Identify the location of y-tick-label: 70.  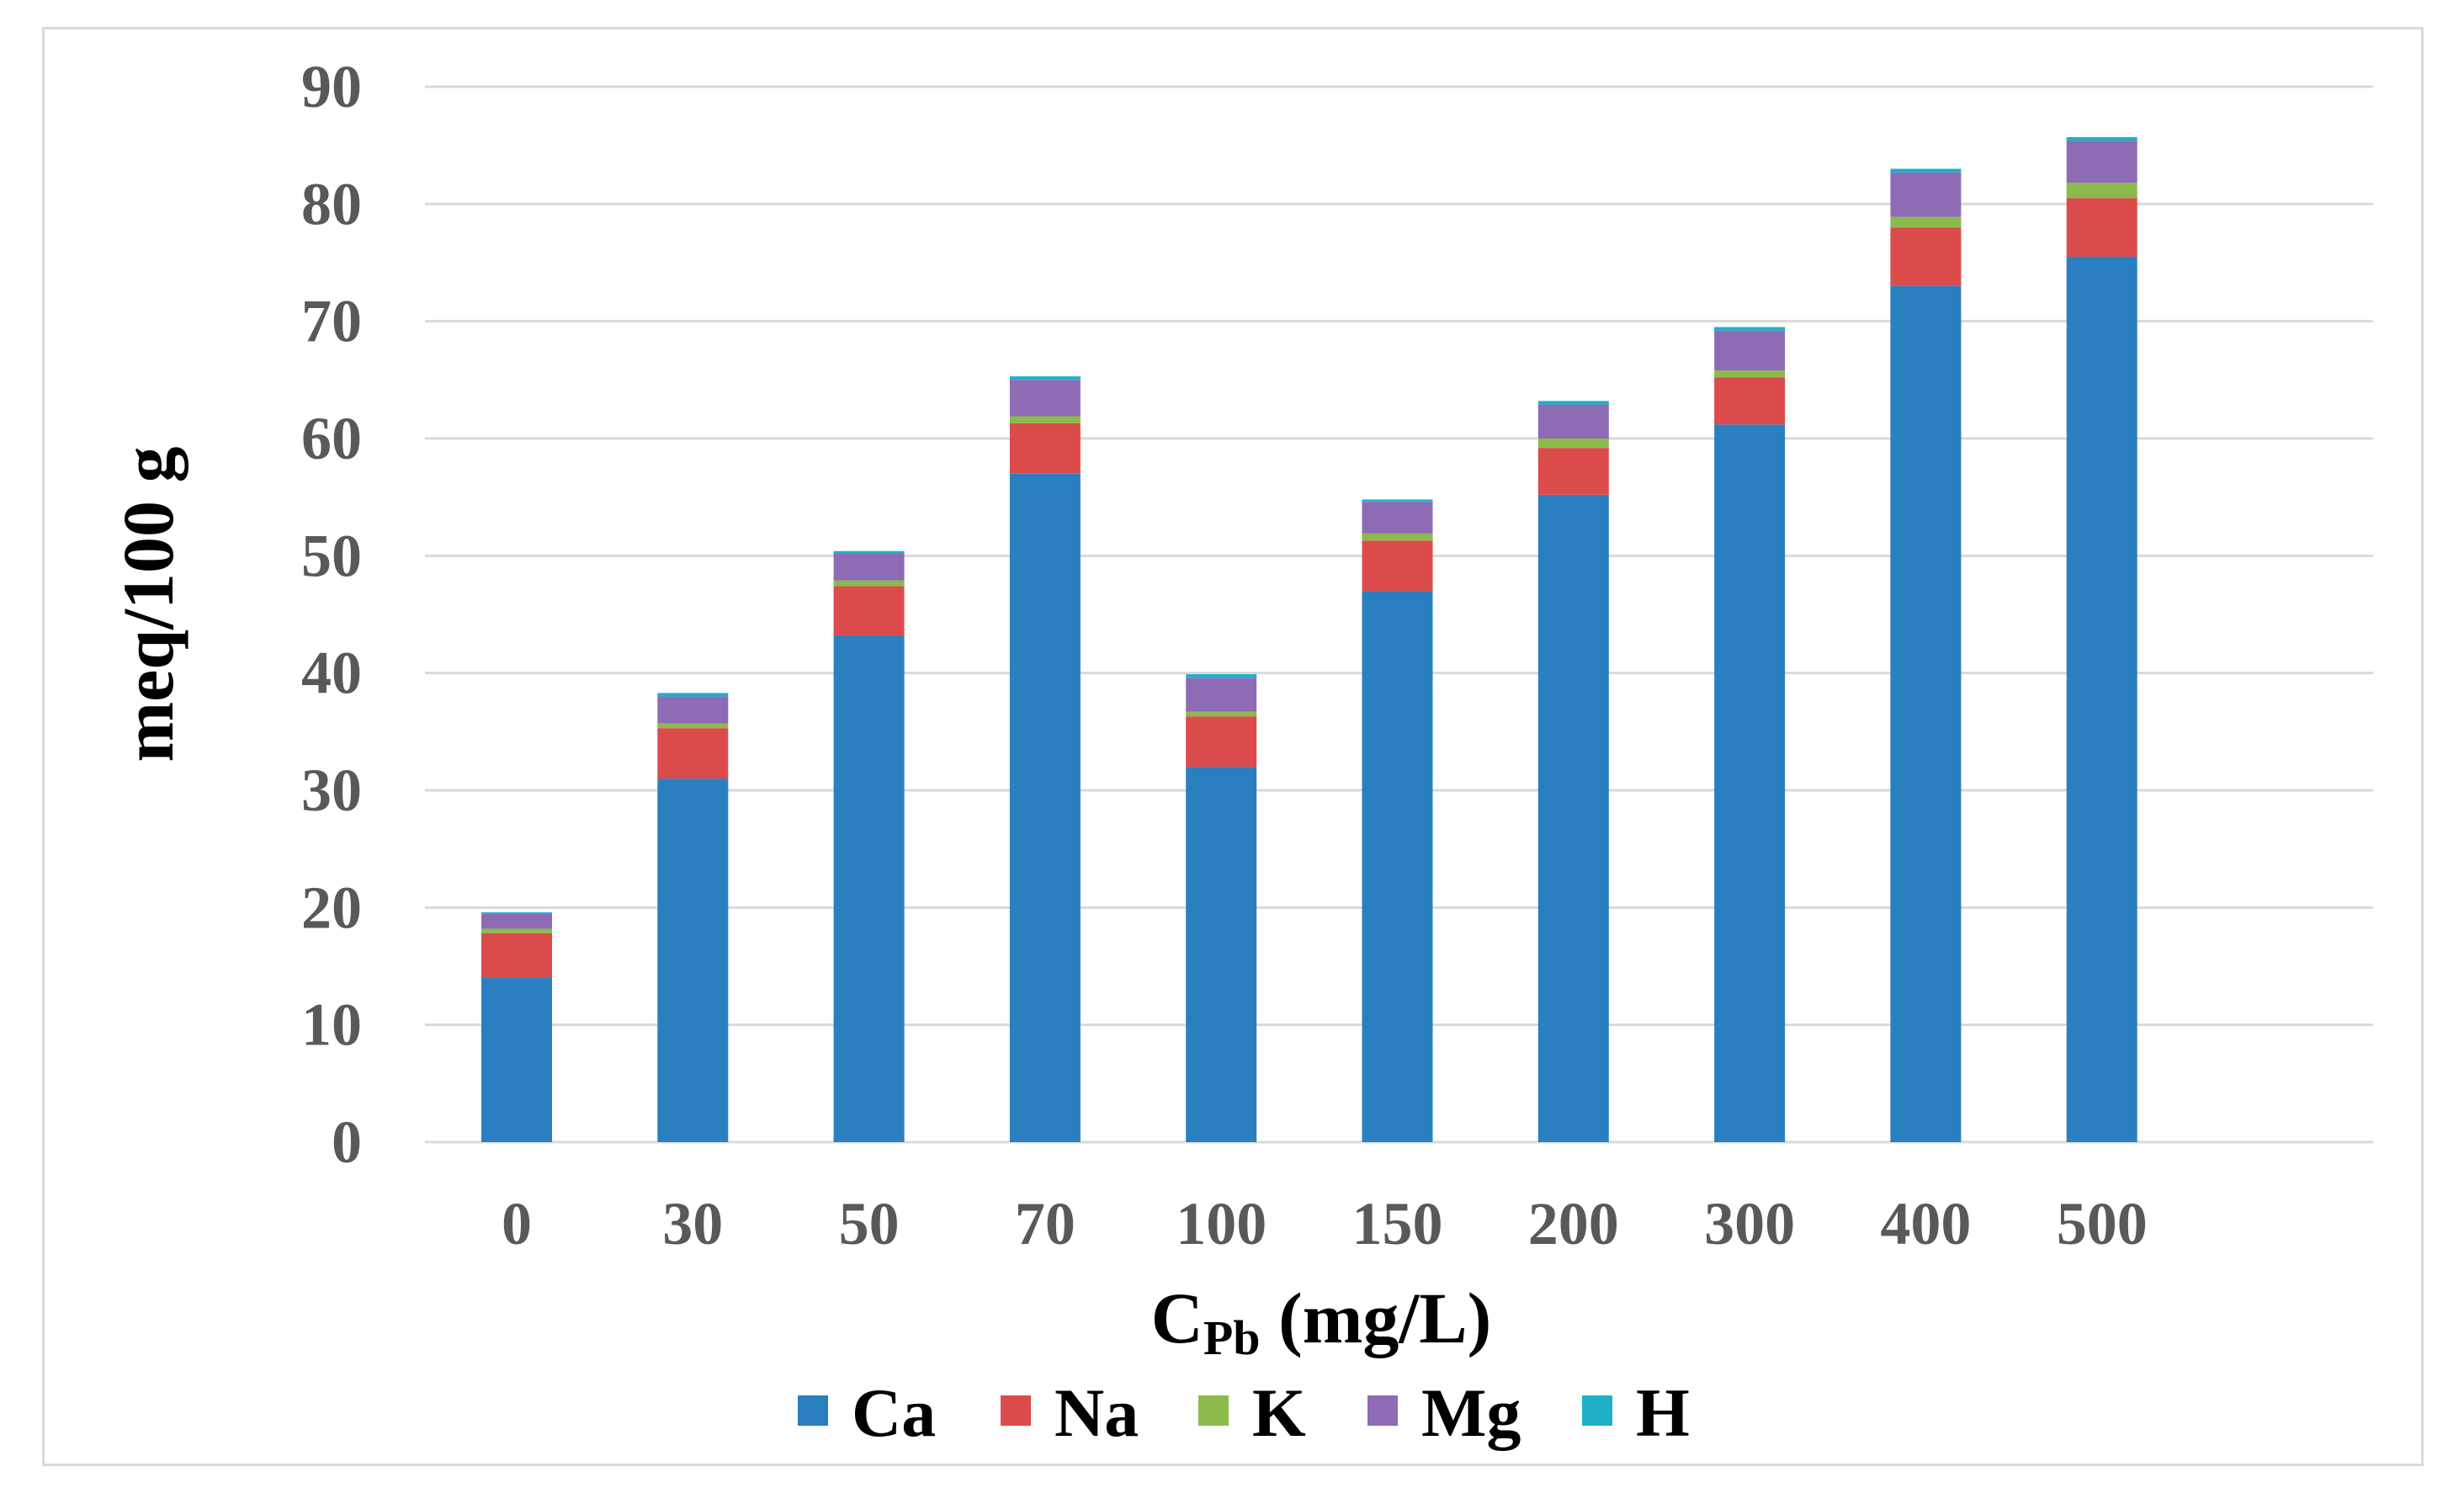
(331, 321).